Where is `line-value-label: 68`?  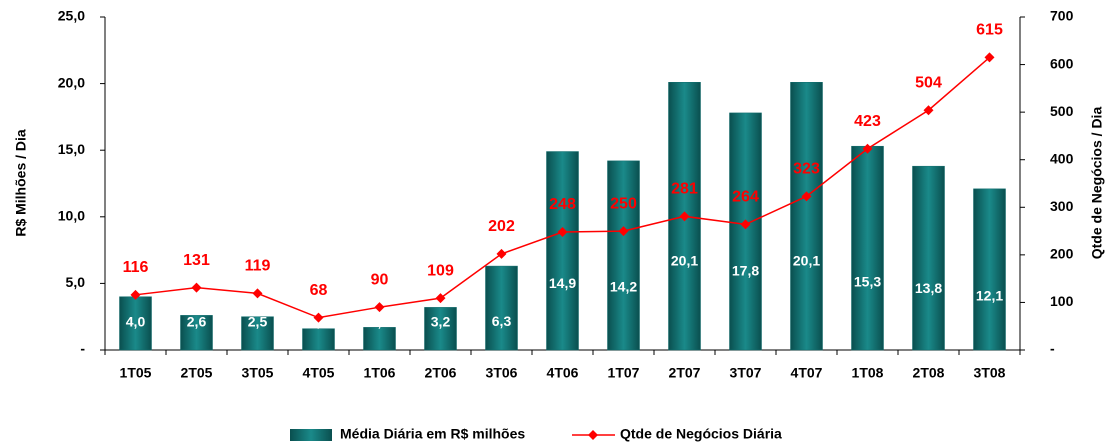
line-value-label: 68 is located at coordinates (319, 290).